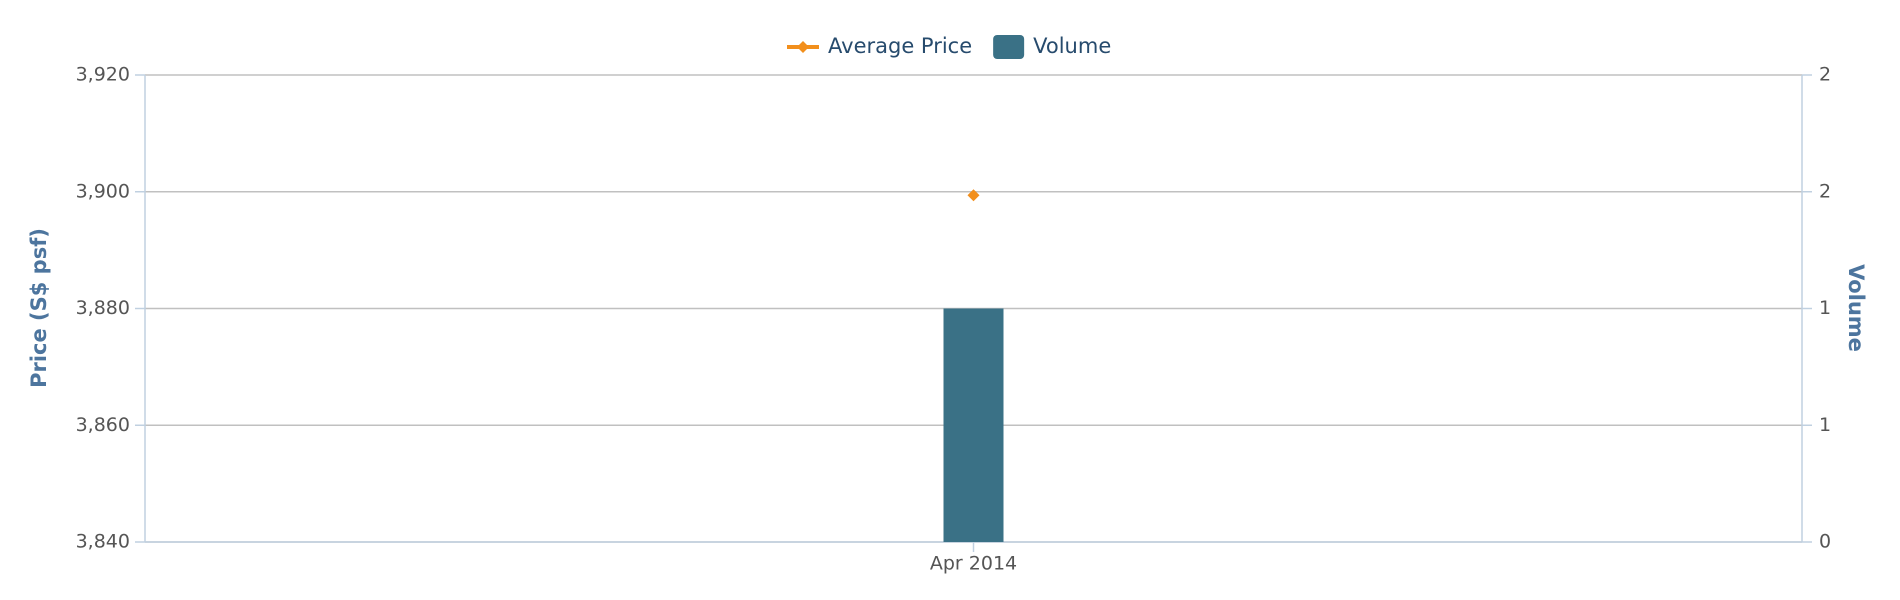 The height and width of the screenshot is (600, 1900). What do you see at coordinates (103, 308) in the screenshot?
I see `y-tick-label: 3,880` at bounding box center [103, 308].